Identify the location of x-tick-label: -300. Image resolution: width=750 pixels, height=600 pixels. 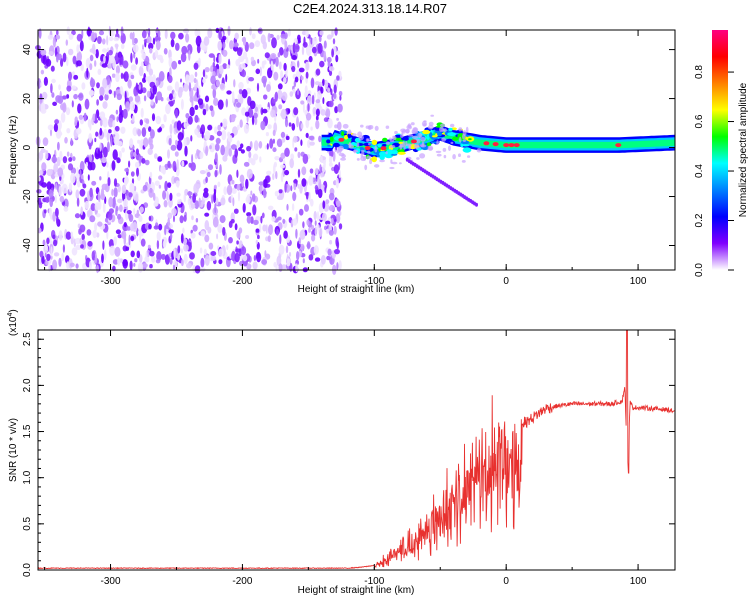
(111, 581).